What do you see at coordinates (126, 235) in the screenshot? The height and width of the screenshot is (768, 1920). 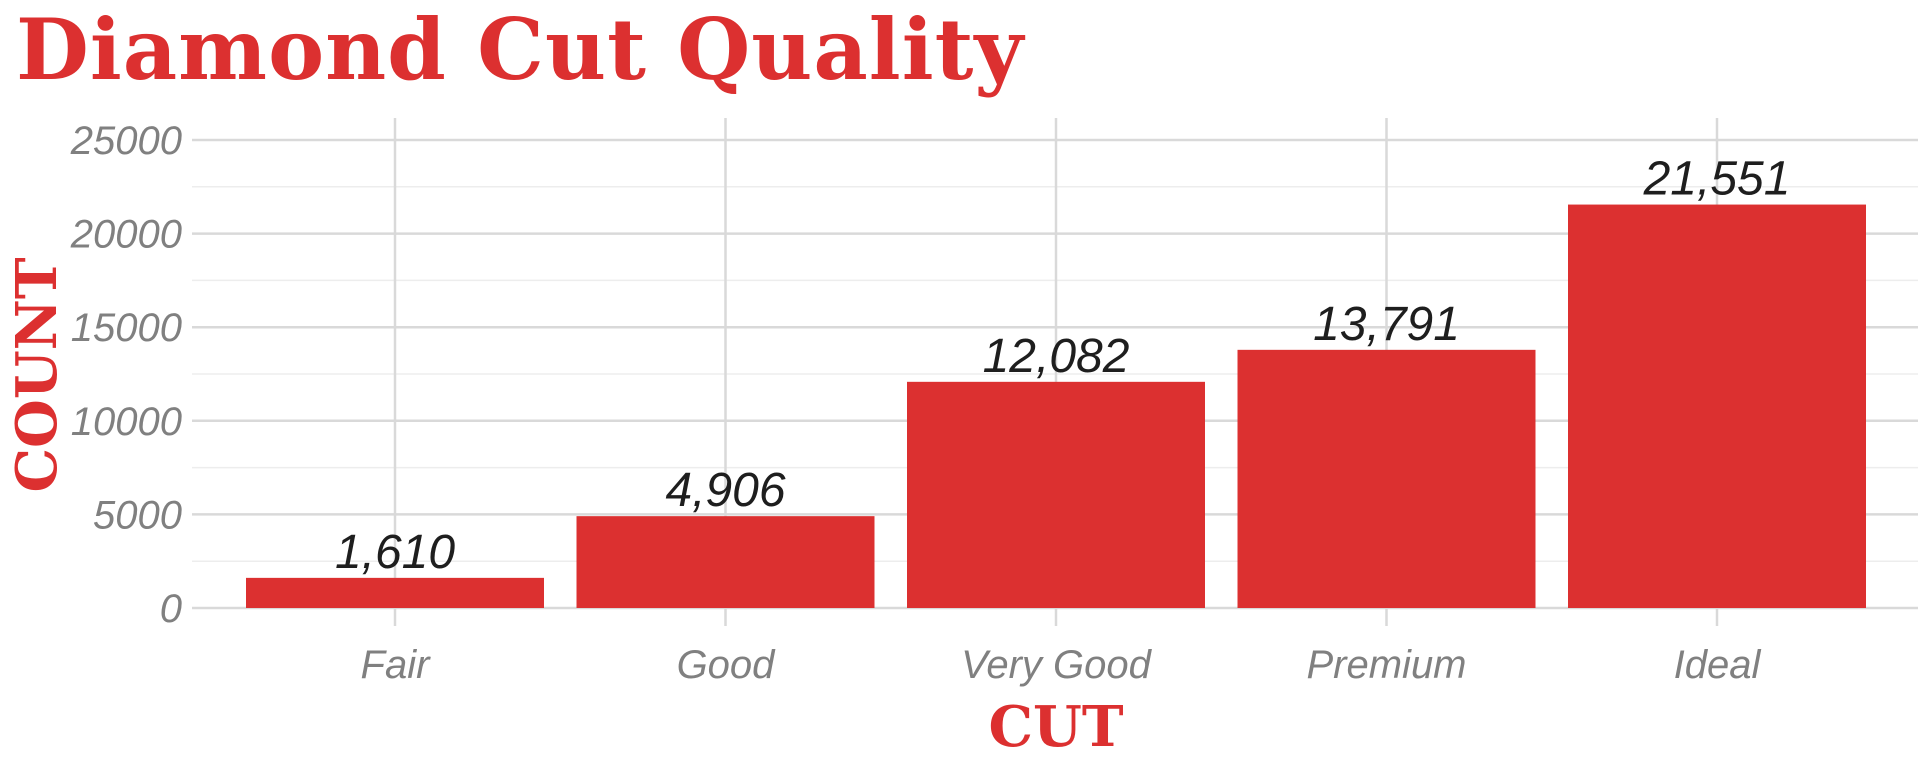 I see `y-tick-label: 20000` at bounding box center [126, 235].